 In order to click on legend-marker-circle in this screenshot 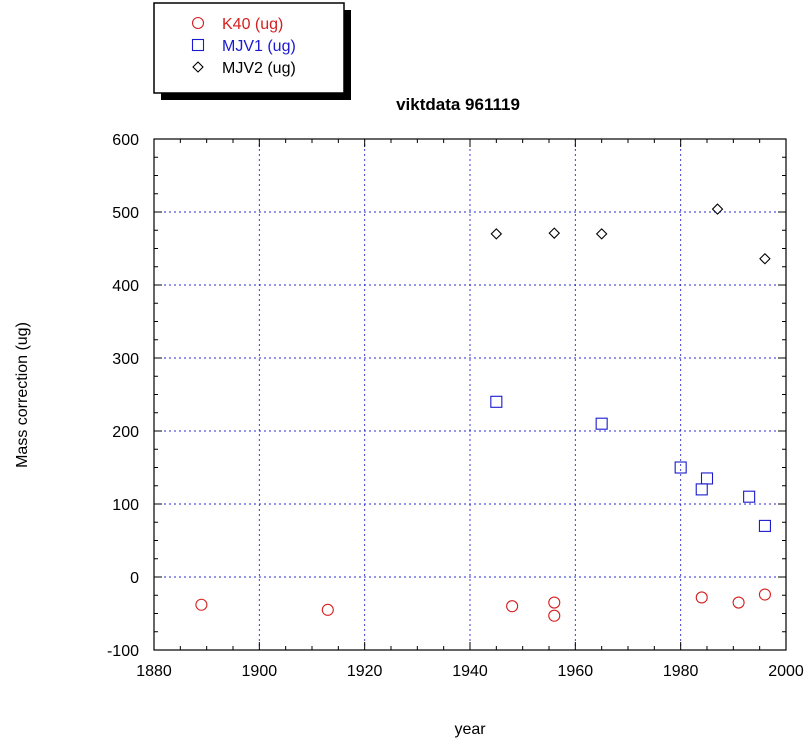, I will do `click(198, 23)`.